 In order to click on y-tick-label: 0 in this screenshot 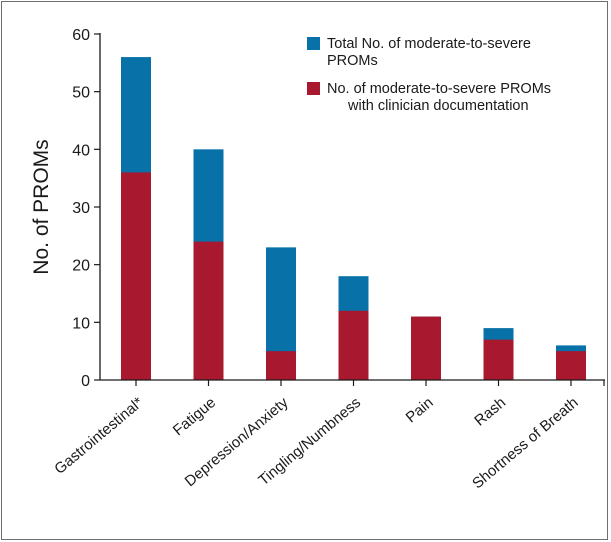, I will do `click(85, 381)`.